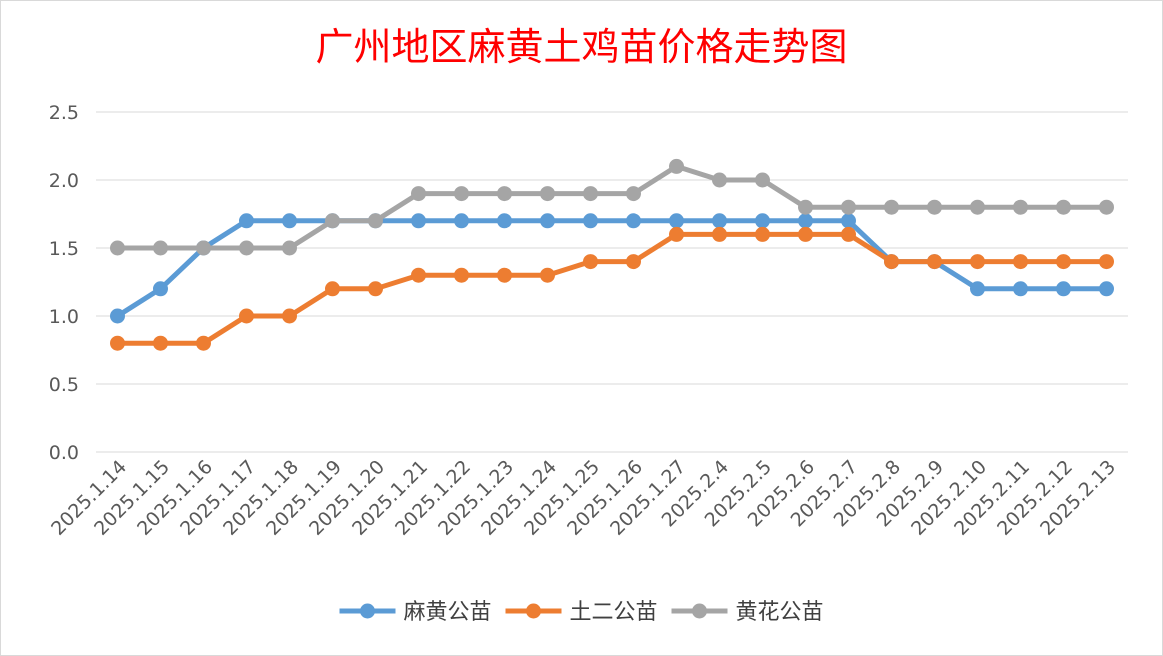 The height and width of the screenshot is (656, 1163). I want to click on y-tick-label: 0.5, so click(64, 385).